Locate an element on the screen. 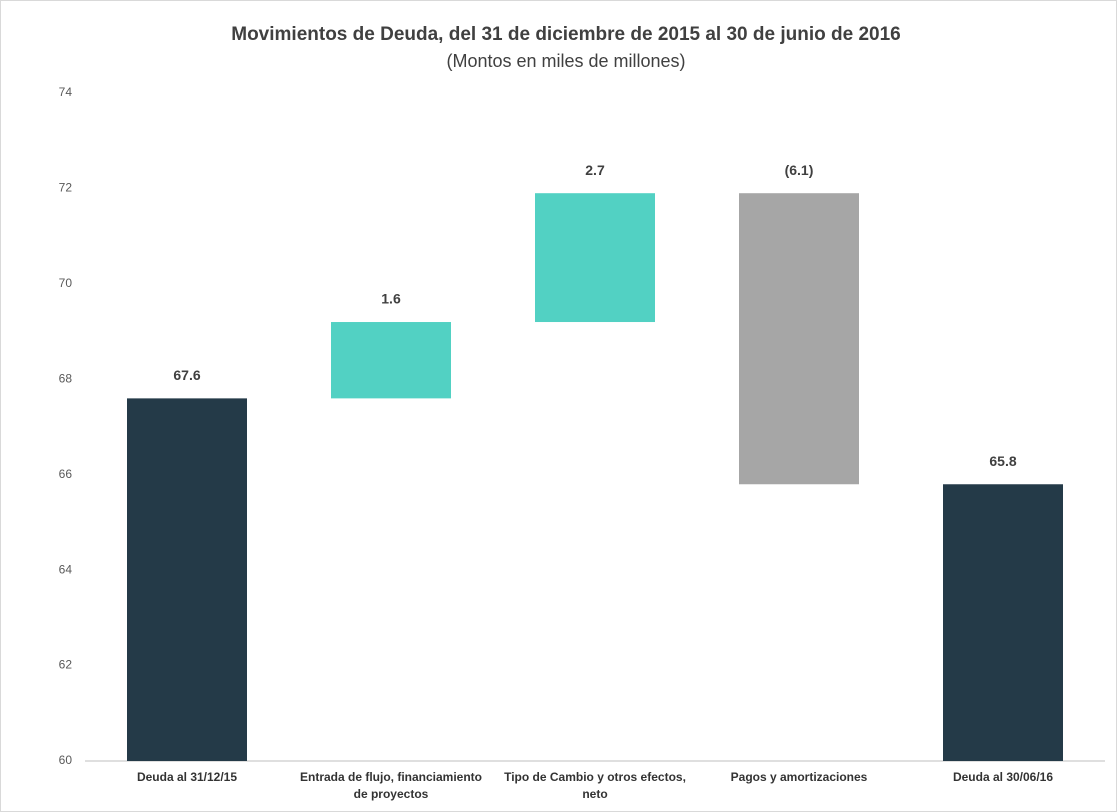  y-tick-label: 68 is located at coordinates (66, 378).